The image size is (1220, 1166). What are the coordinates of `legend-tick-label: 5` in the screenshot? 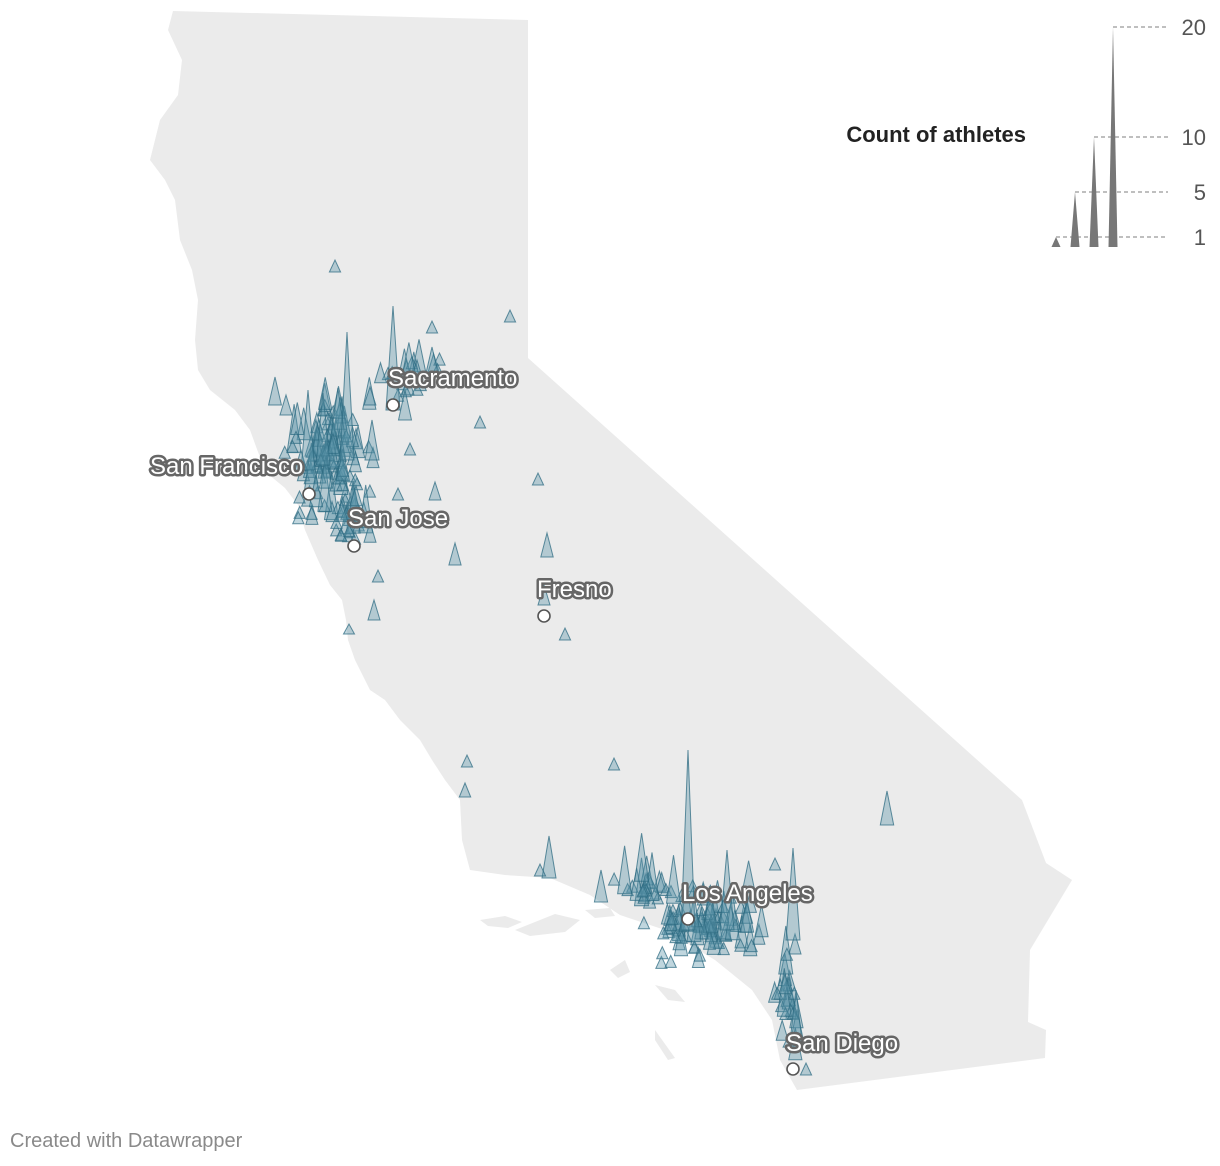 It's located at (1200, 192).